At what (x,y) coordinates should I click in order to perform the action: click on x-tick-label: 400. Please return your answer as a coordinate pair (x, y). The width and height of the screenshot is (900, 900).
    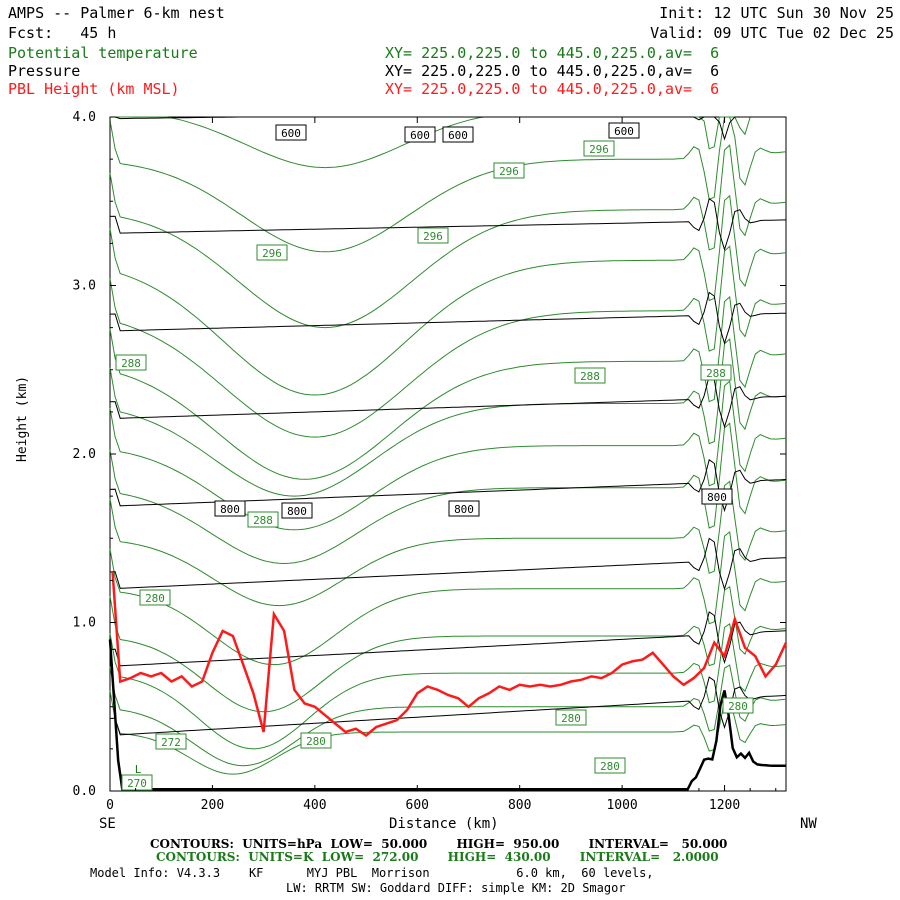
    Looking at the image, I should click on (314, 805).